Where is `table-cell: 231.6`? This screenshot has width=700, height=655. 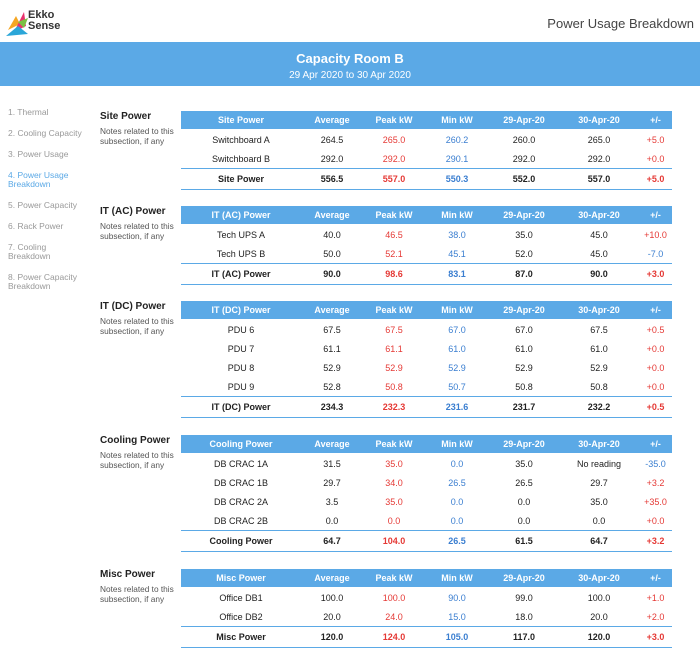 table-cell: 231.6 is located at coordinates (457, 407).